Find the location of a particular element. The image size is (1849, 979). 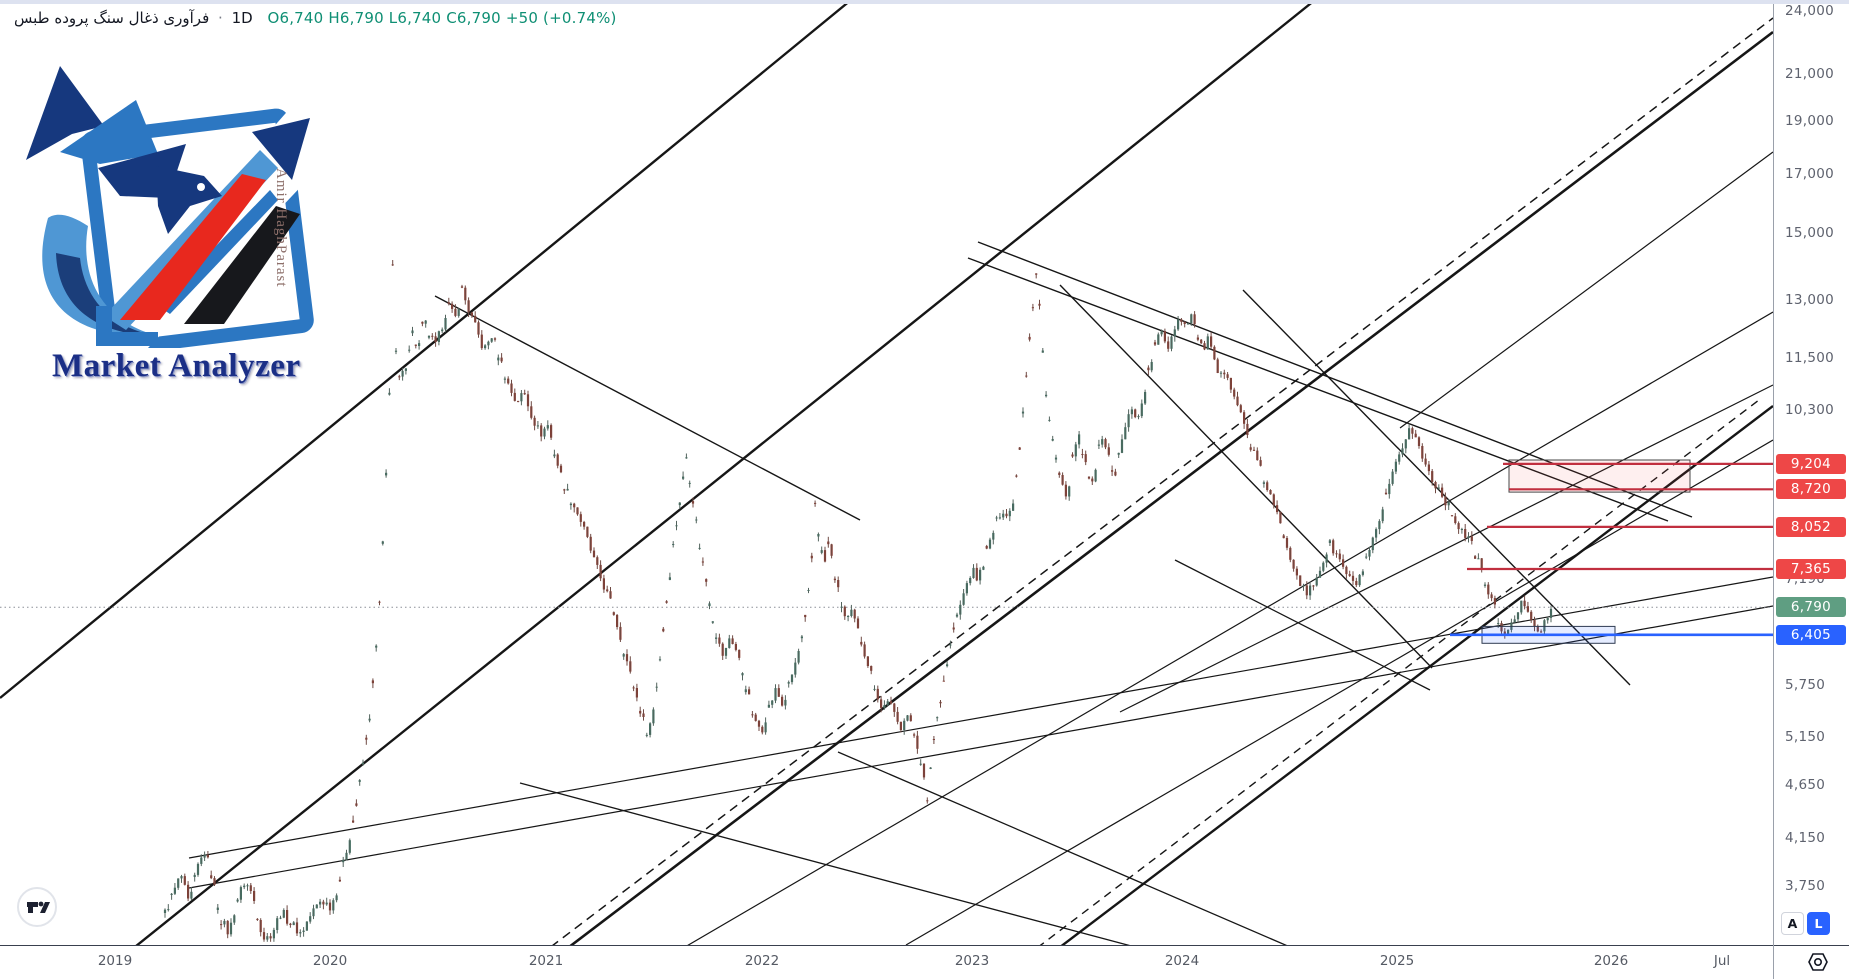

symbol-title: فرآوری ذغال سنگ پروده طبس is located at coordinates (112, 18).